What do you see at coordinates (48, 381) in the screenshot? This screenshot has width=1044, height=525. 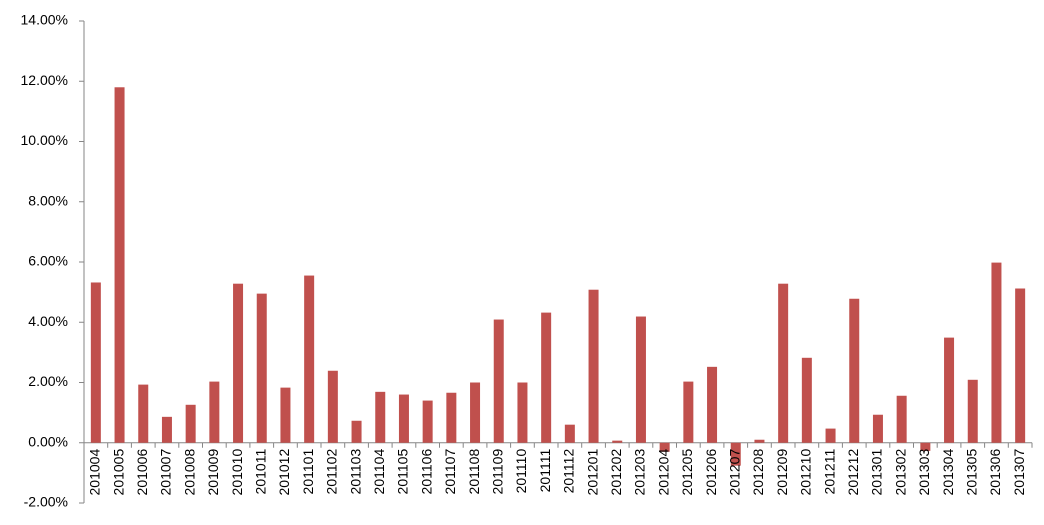 I see `y-tick-label: 2.00%` at bounding box center [48, 381].